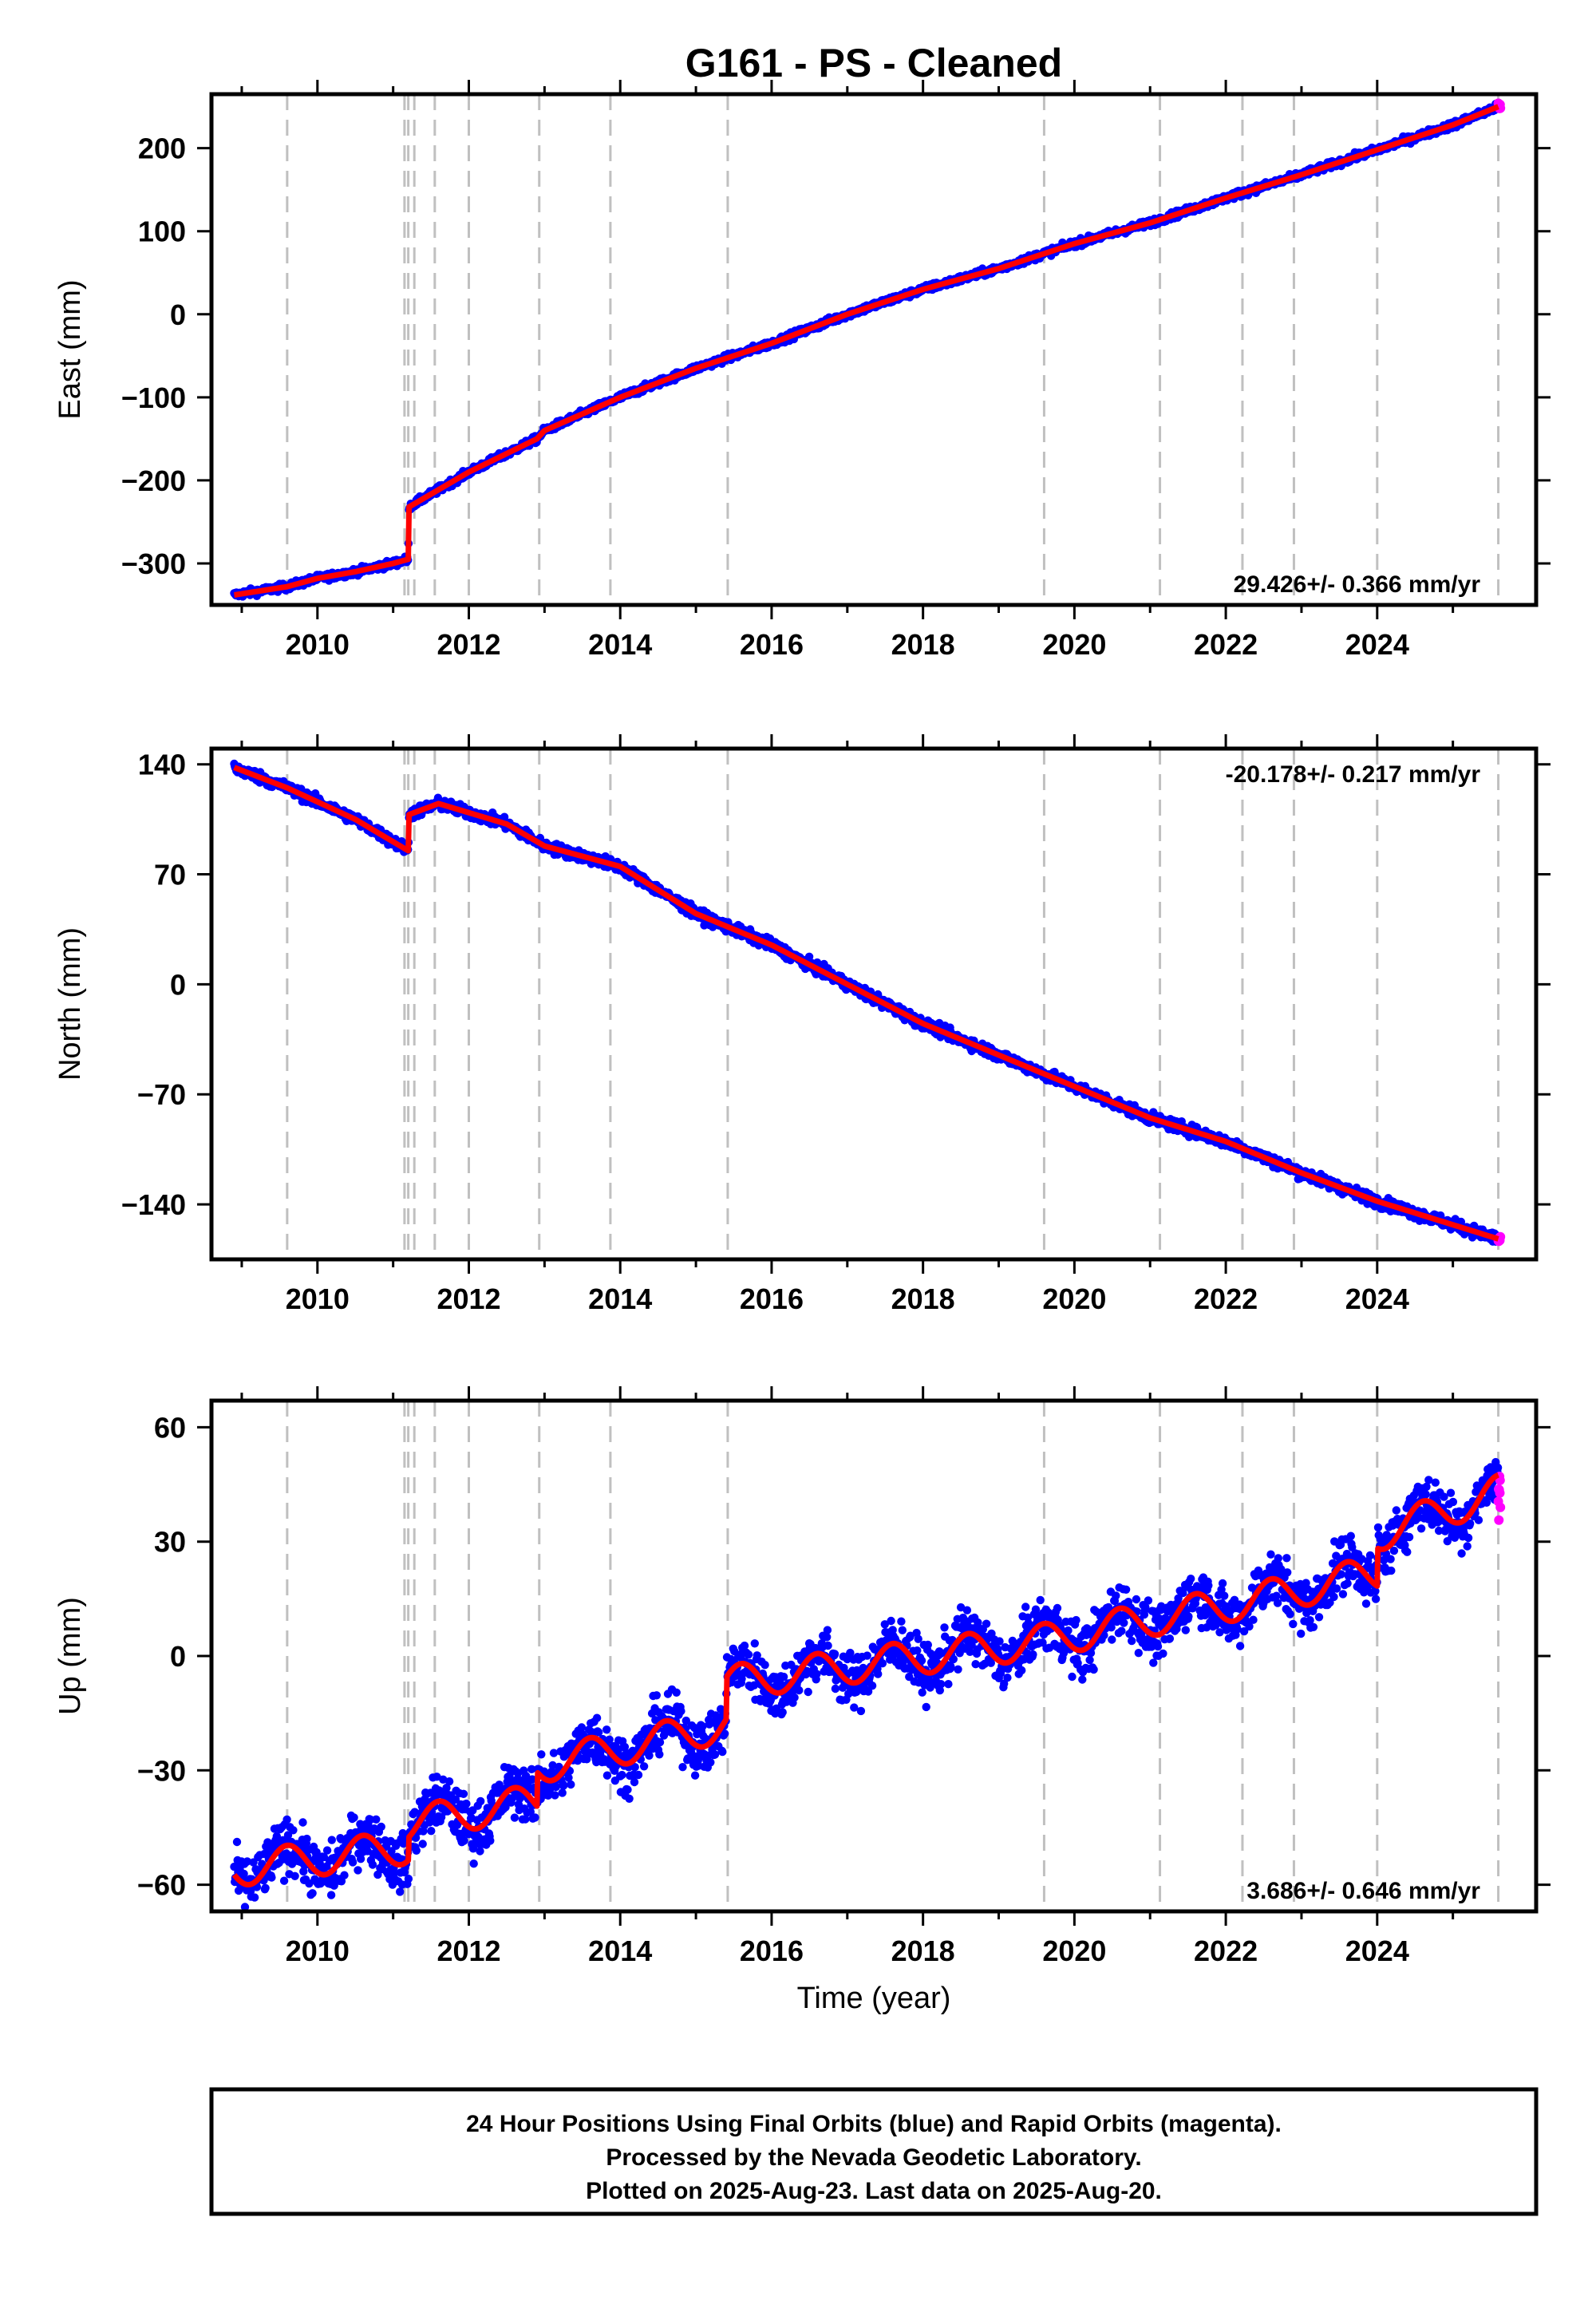 The height and width of the screenshot is (2316, 1596). What do you see at coordinates (153, 481) in the screenshot?
I see `y-tick-label: −200` at bounding box center [153, 481].